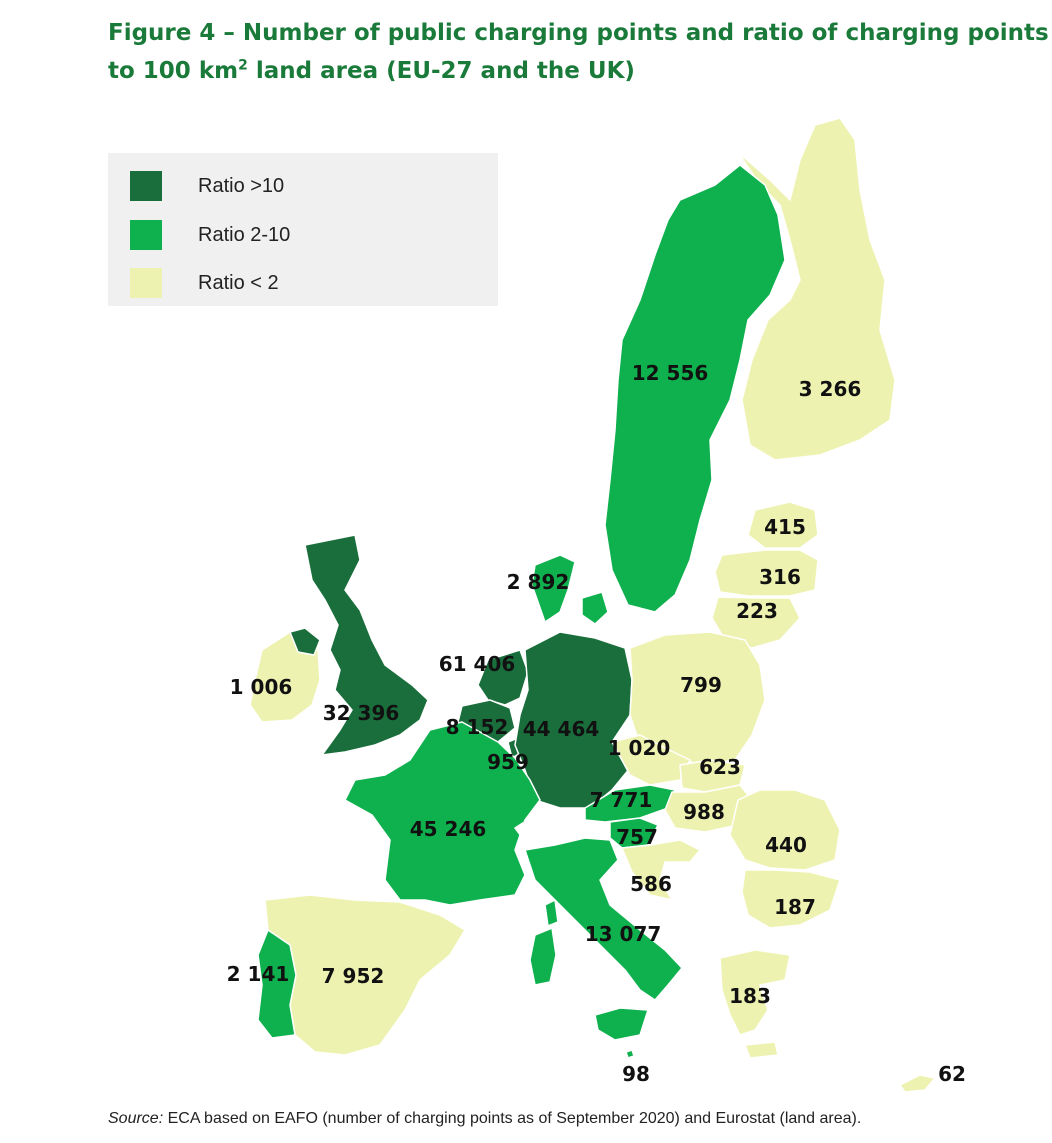 This screenshot has width=1052, height=1143. I want to click on label-spain: 7 952, so click(353, 976).